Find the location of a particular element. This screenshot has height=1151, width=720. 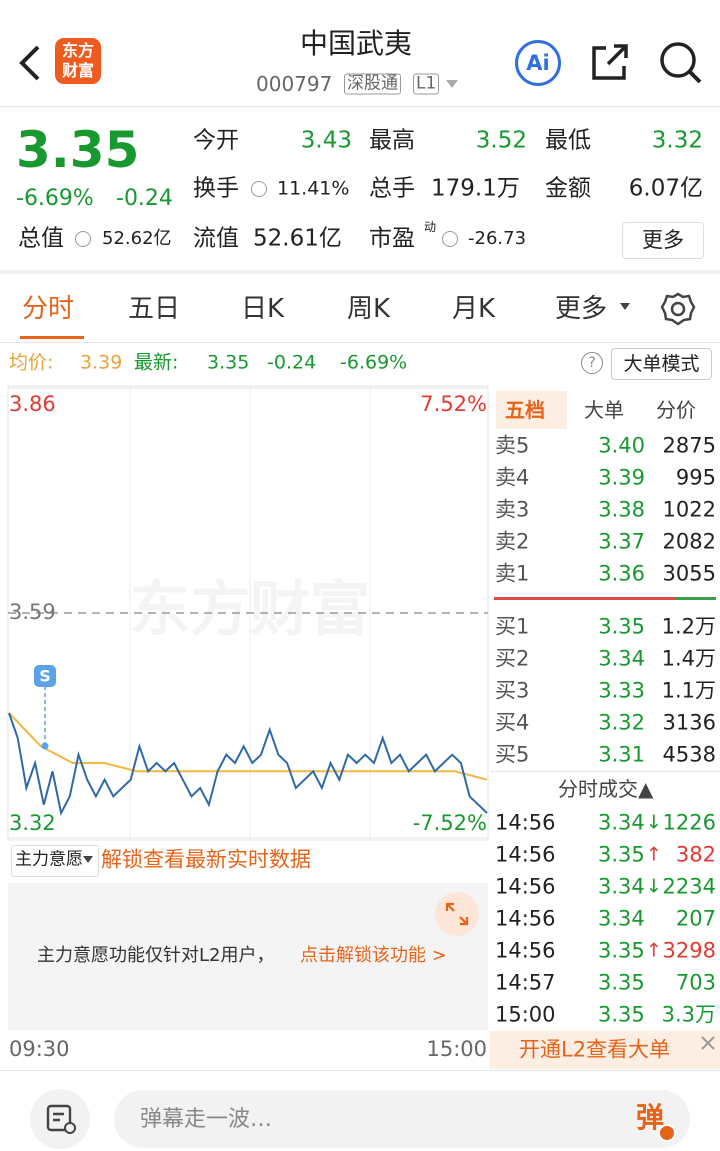

trade-time: 14:57 is located at coordinates (525, 982).